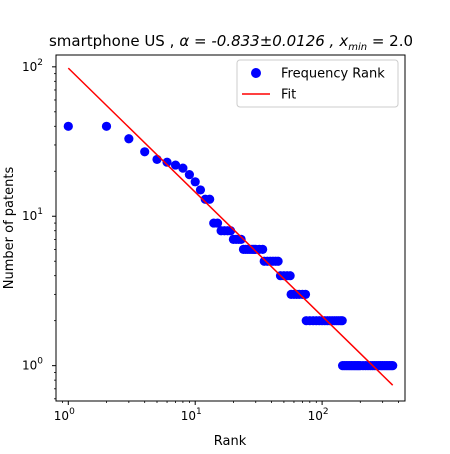 This screenshot has width=450, height=454. What do you see at coordinates (357, 47) in the screenshot?
I see `title-xmin-sub: min` at bounding box center [357, 47].